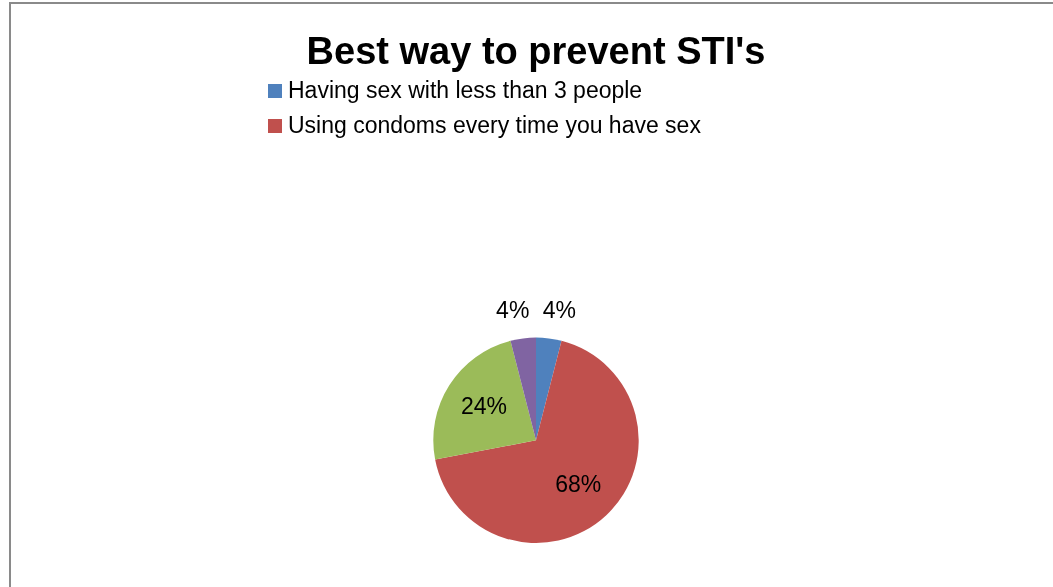 The image size is (1053, 587). What do you see at coordinates (483, 405) in the screenshot?
I see `data-label: 24%` at bounding box center [483, 405].